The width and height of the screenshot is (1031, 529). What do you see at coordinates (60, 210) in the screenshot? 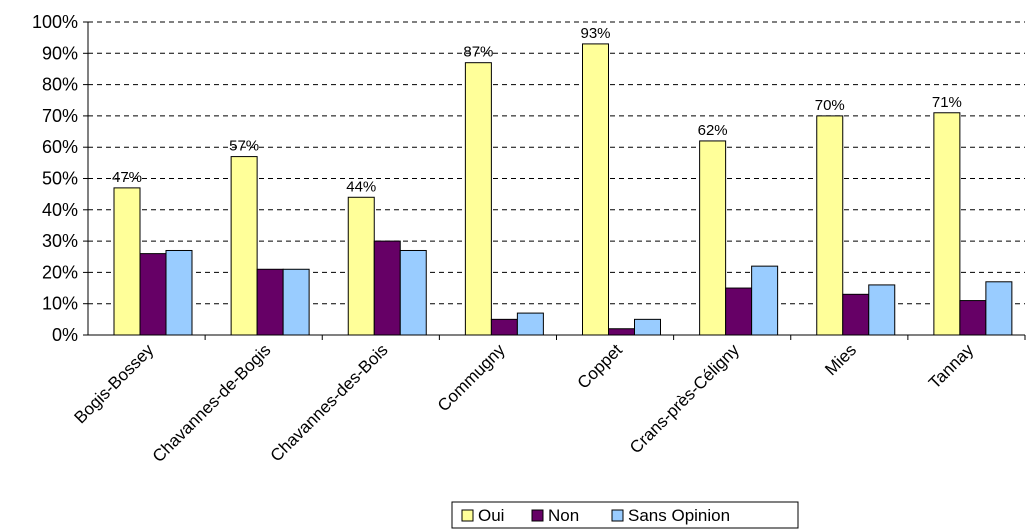
I see `y-tick-label: 40%` at bounding box center [60, 210].